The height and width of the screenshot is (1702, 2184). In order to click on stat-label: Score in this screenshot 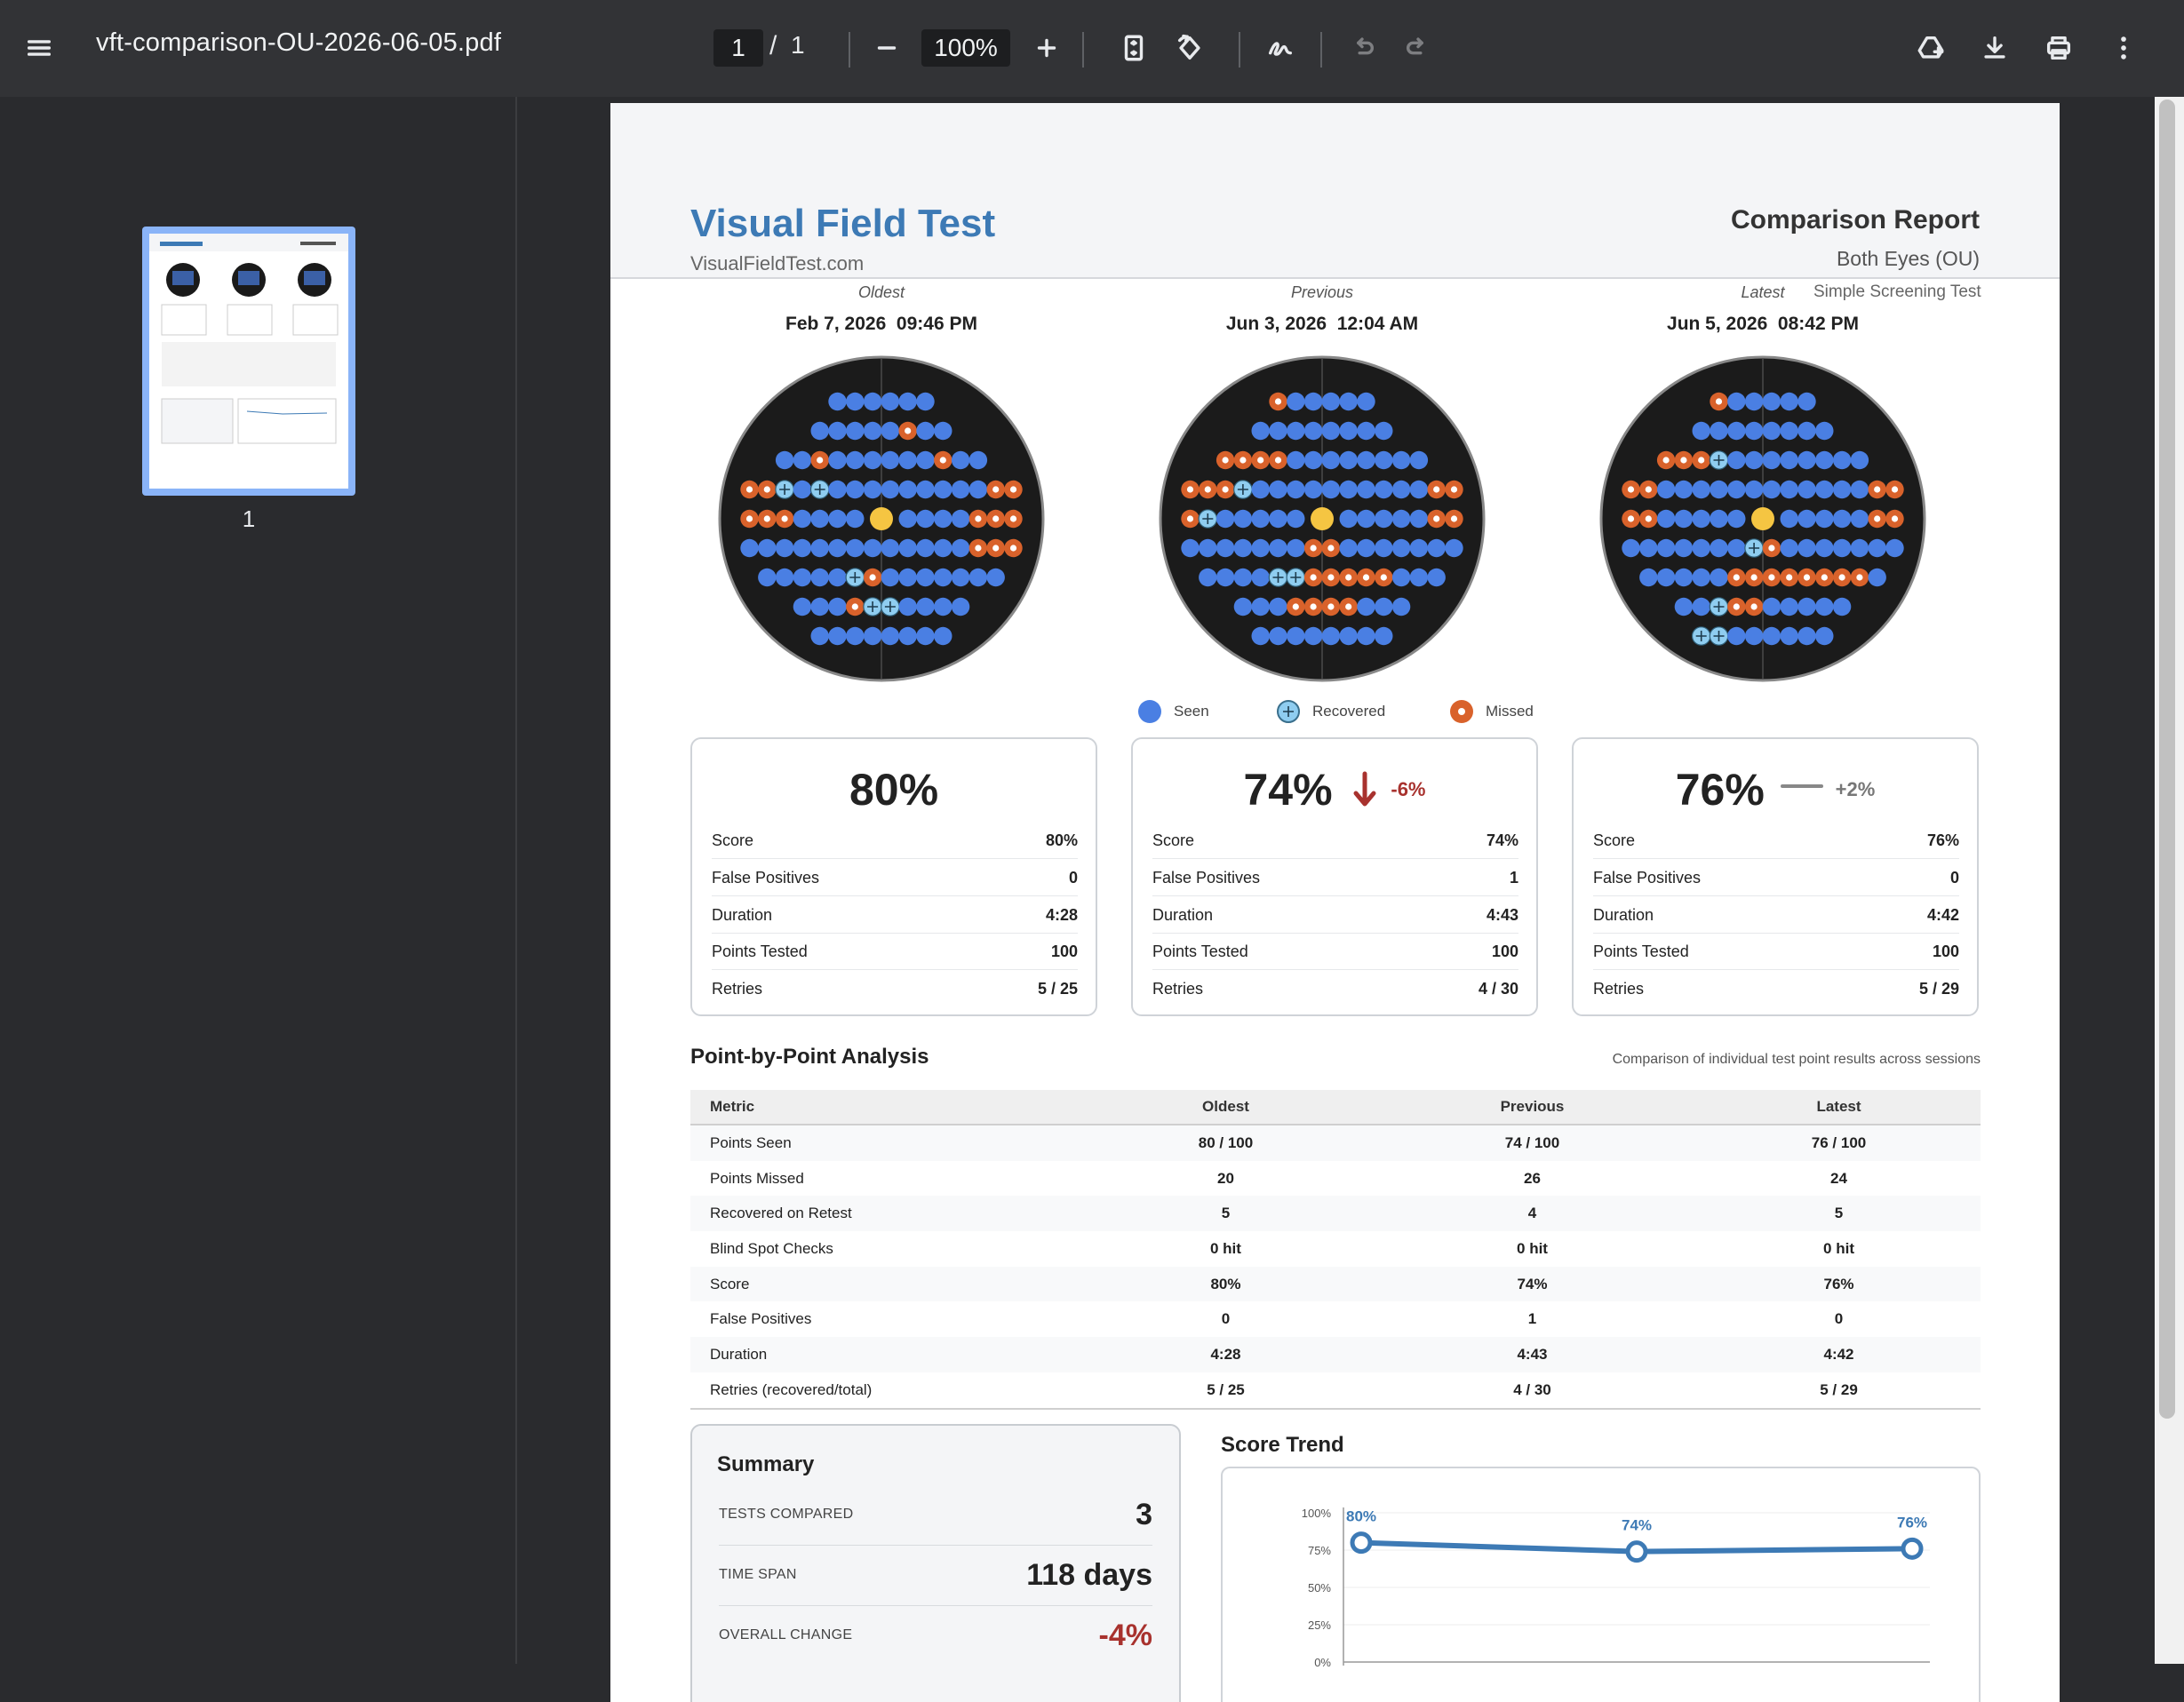, I will do `click(733, 840)`.